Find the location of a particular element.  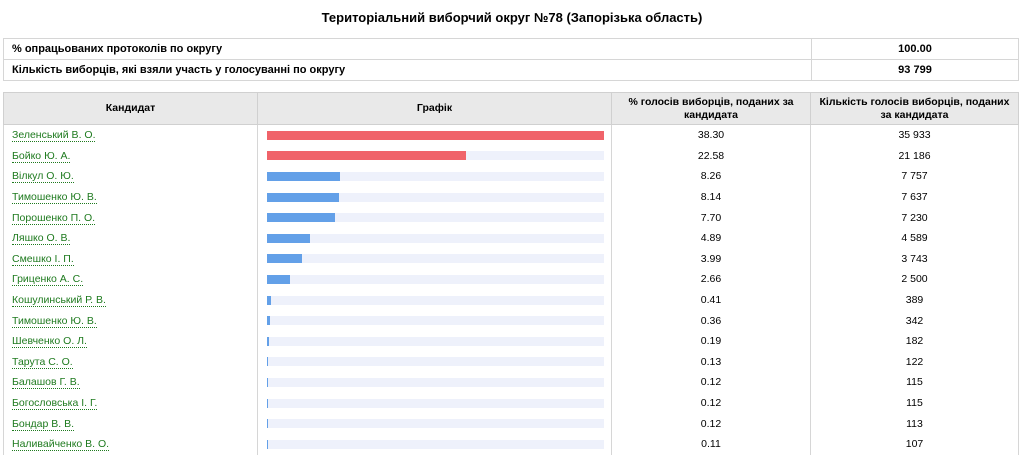

votes-cell: 4 589 is located at coordinates (914, 238).